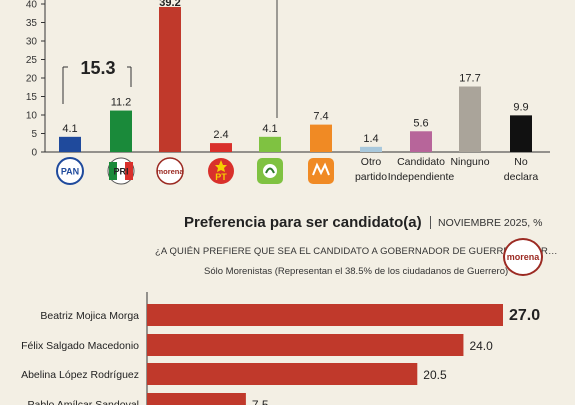 The width and height of the screenshot is (575, 405). Describe the element at coordinates (32, 5) in the screenshot. I see `y-tick-label: 40` at that location.